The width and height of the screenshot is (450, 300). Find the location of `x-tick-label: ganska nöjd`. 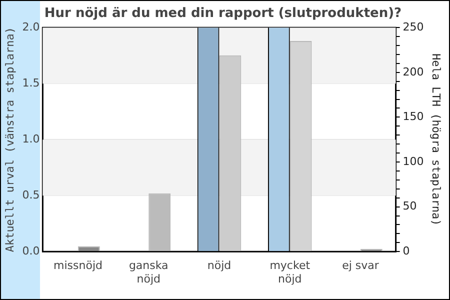

x-tick-label: ganska nöjd is located at coordinates (148, 272).